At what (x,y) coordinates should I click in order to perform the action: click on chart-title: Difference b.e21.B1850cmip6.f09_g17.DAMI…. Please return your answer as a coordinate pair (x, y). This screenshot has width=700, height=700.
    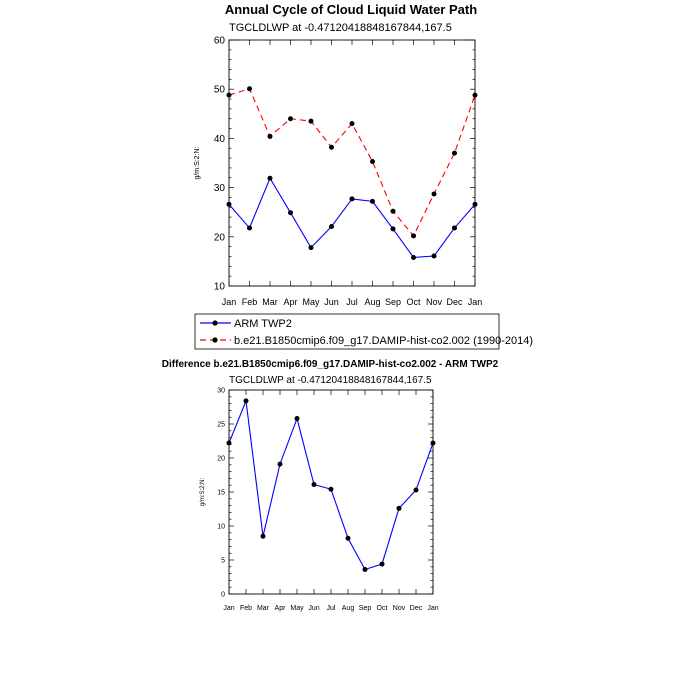
    Looking at the image, I should click on (330, 364).